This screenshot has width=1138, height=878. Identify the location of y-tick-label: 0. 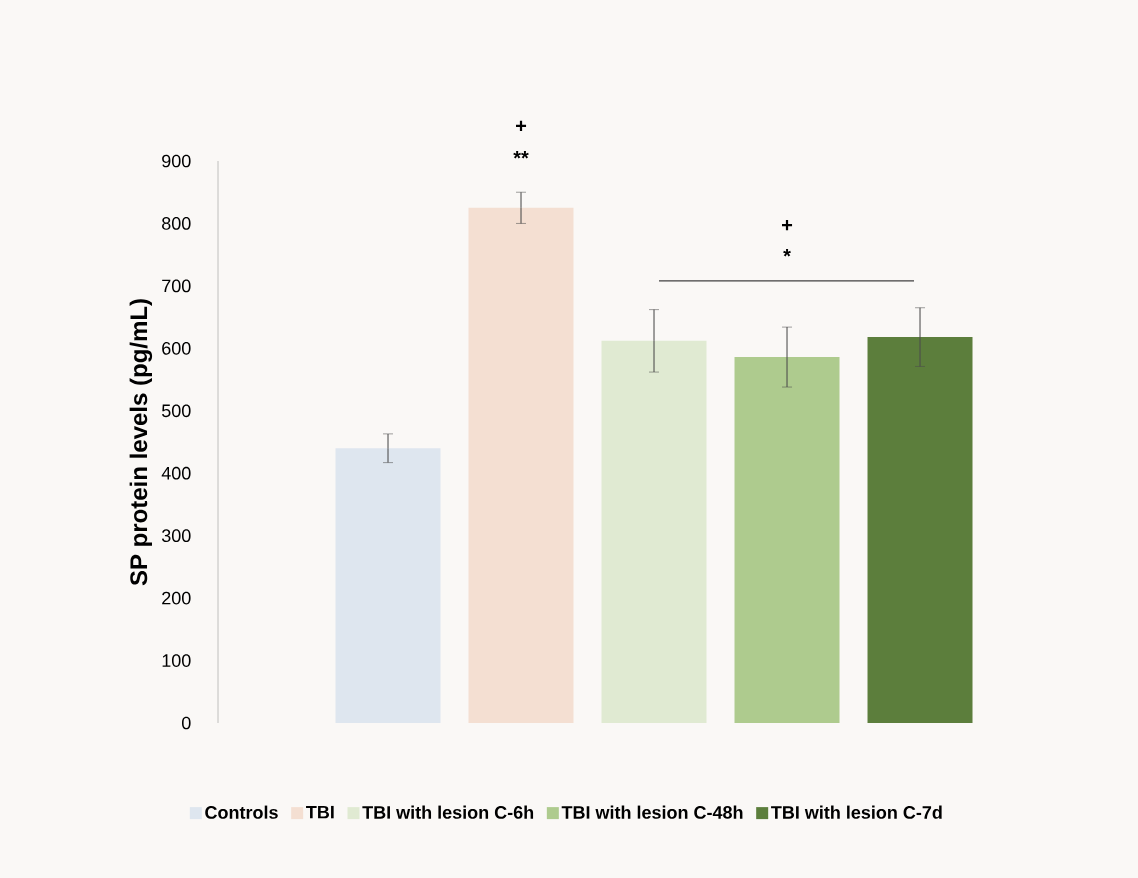
(186, 723).